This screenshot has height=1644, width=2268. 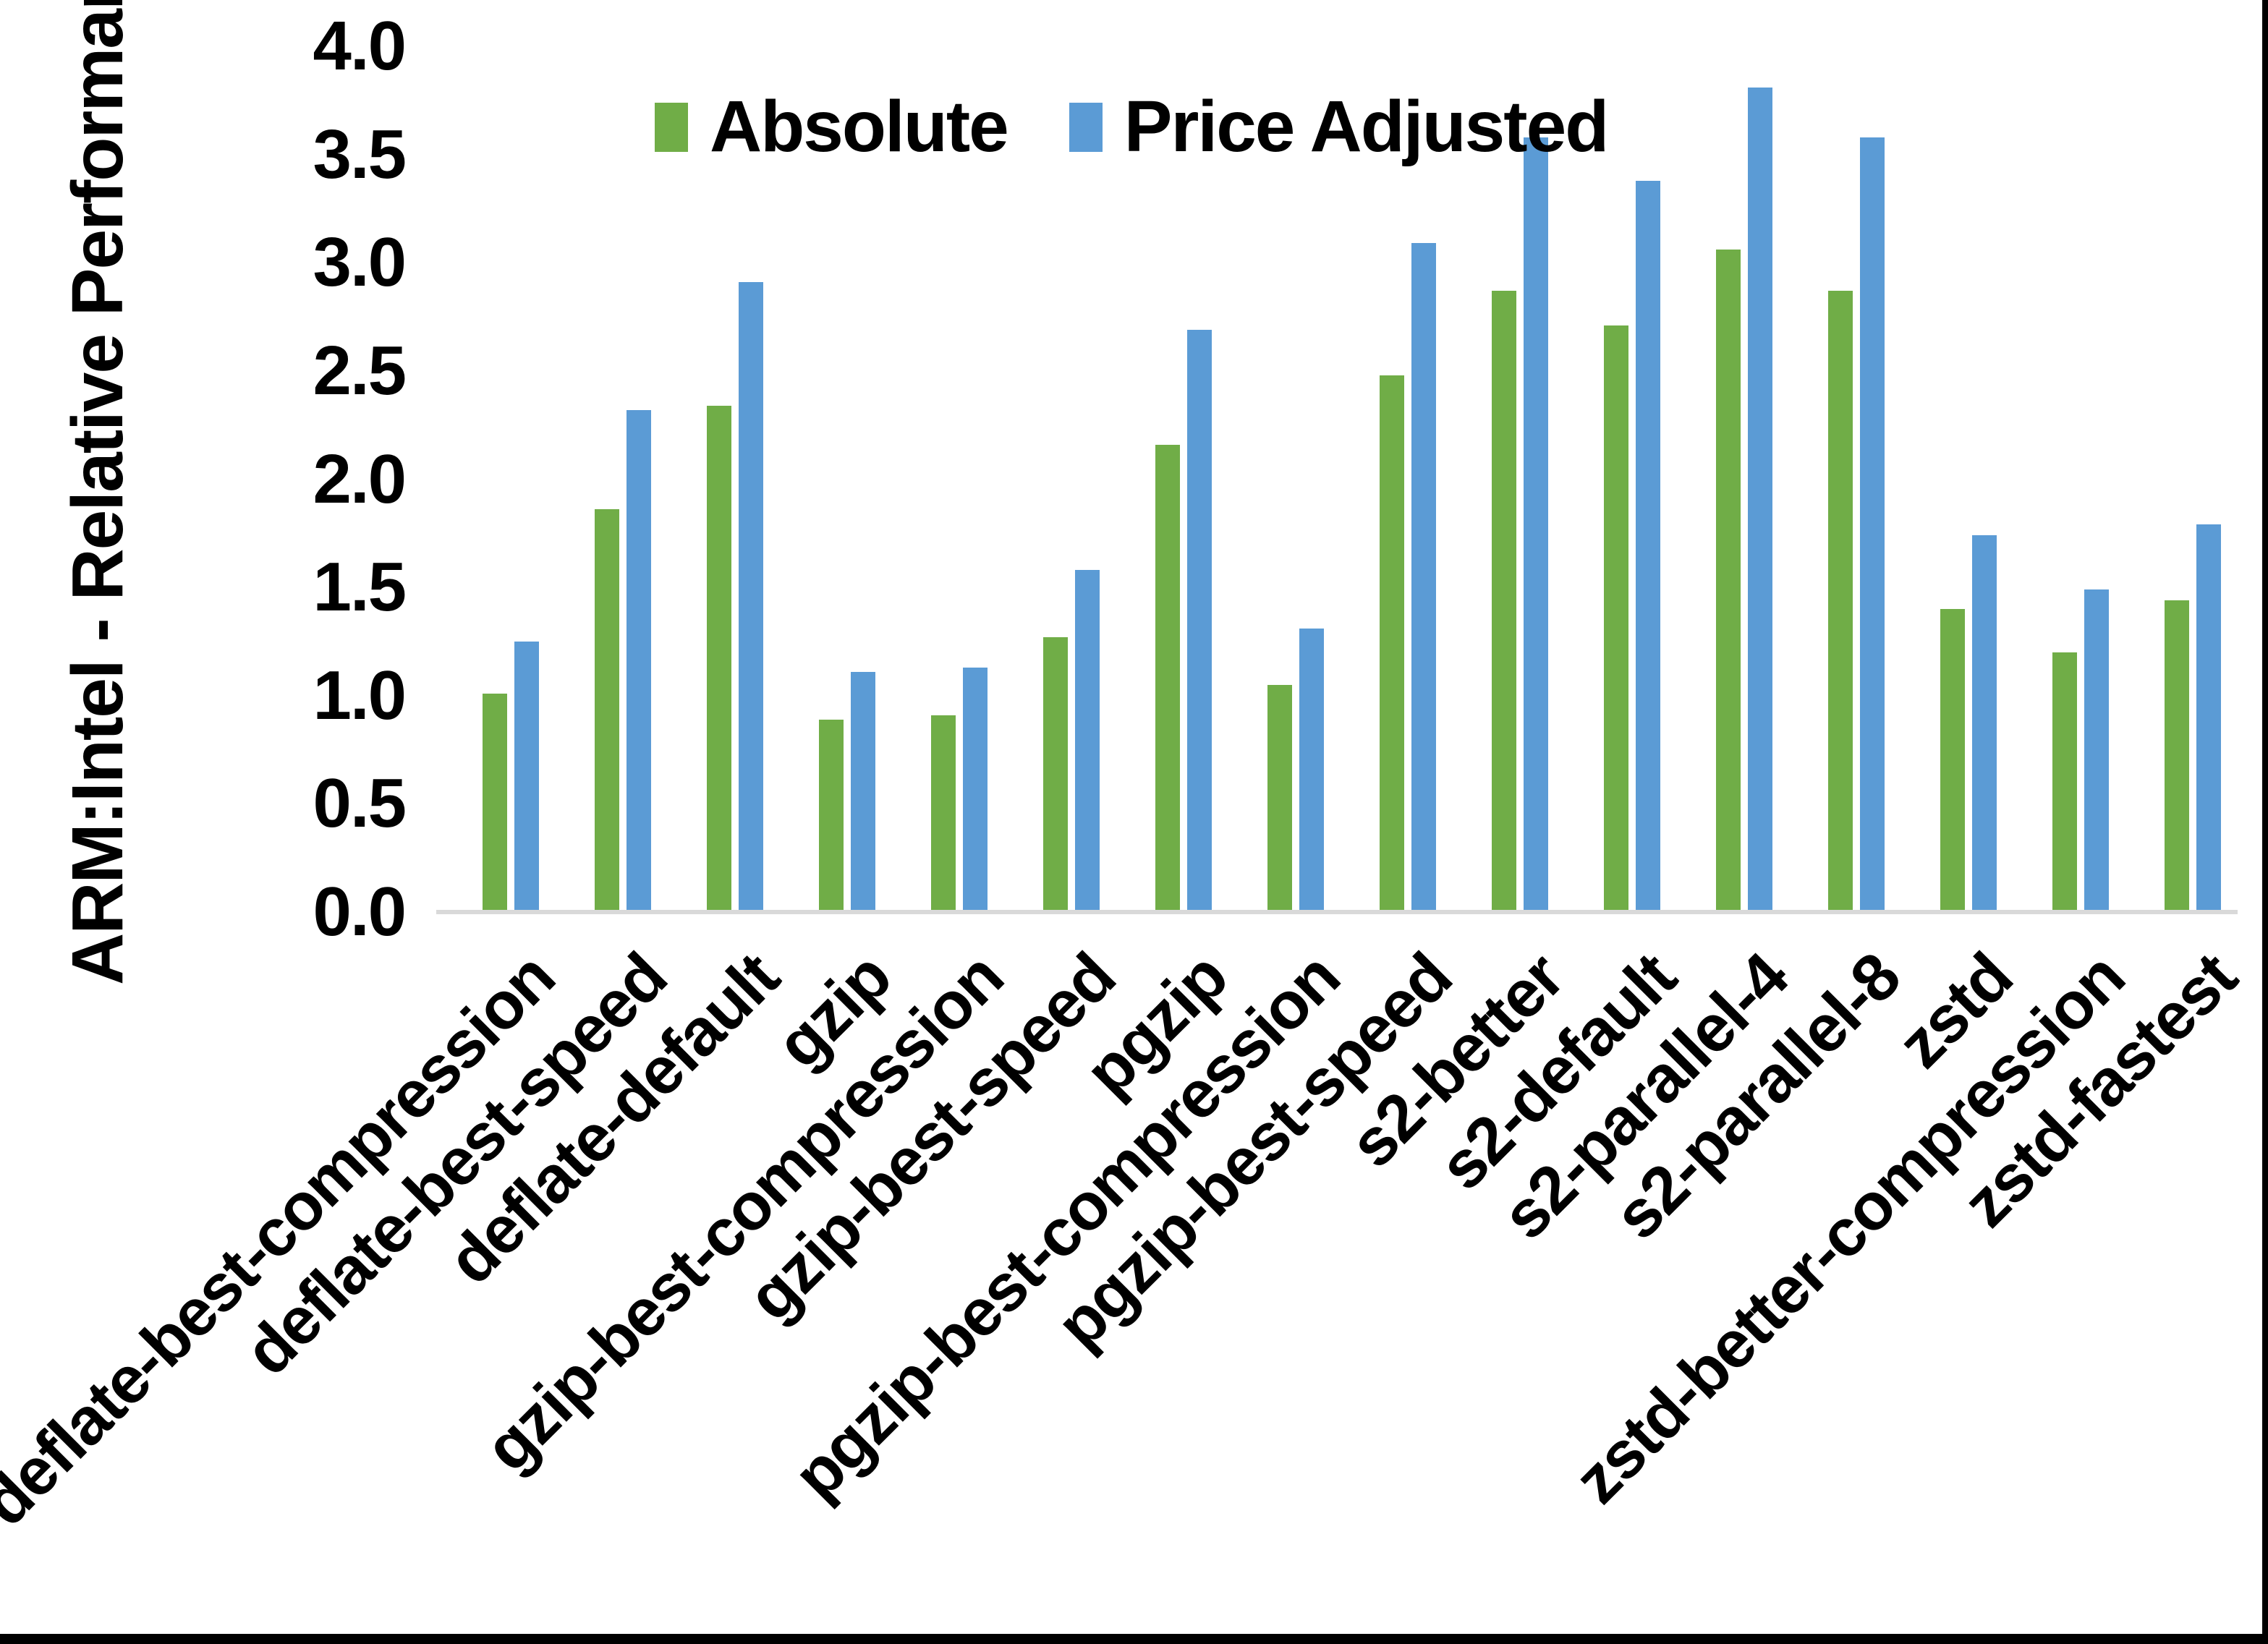 I want to click on bar-absolute-zstd-better-compression, so click(x=2064, y=781).